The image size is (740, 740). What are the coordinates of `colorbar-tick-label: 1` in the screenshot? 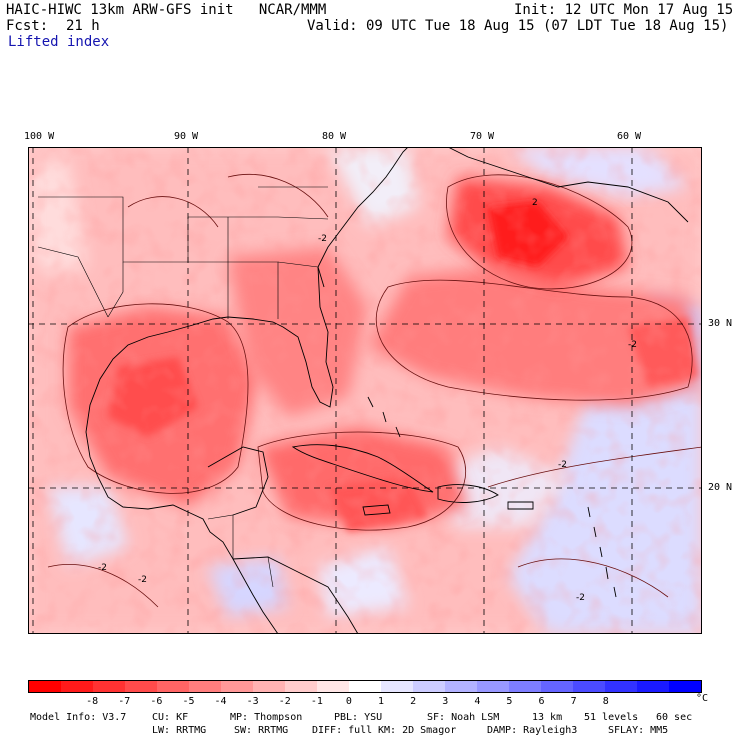 It's located at (381, 701).